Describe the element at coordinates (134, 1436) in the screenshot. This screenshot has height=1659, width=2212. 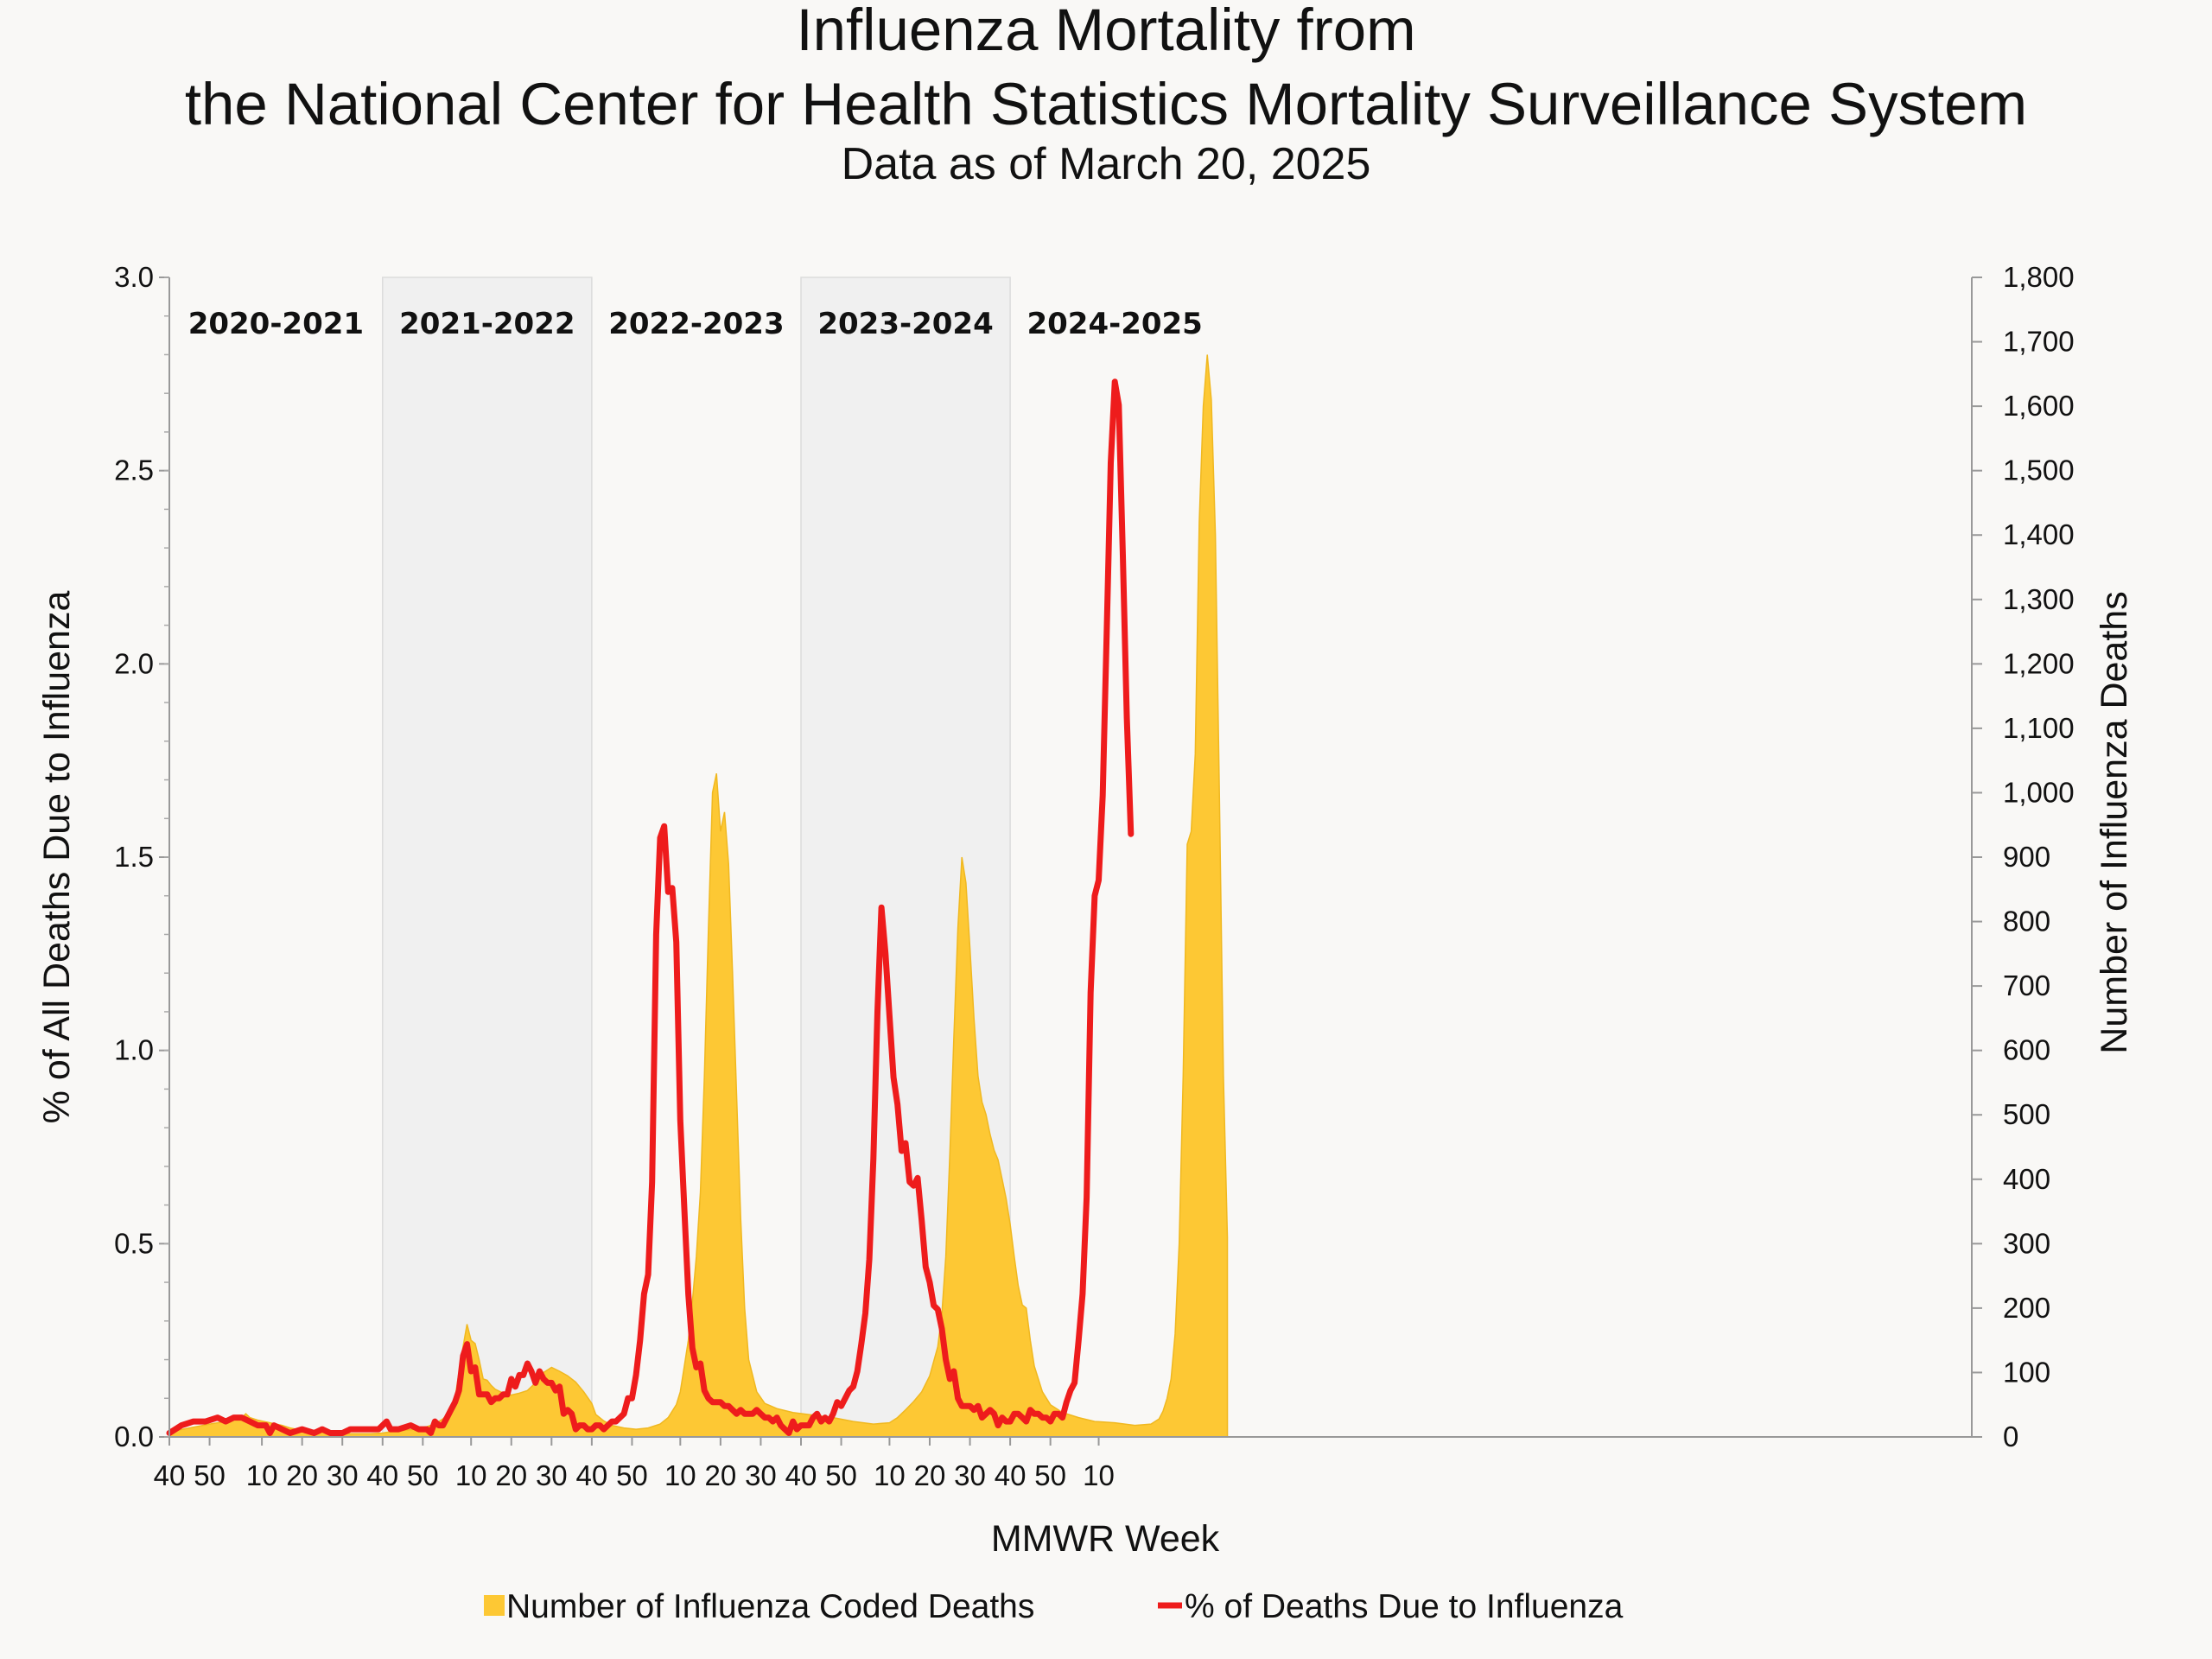
I see `y-left-tick-label: 0.0` at that location.